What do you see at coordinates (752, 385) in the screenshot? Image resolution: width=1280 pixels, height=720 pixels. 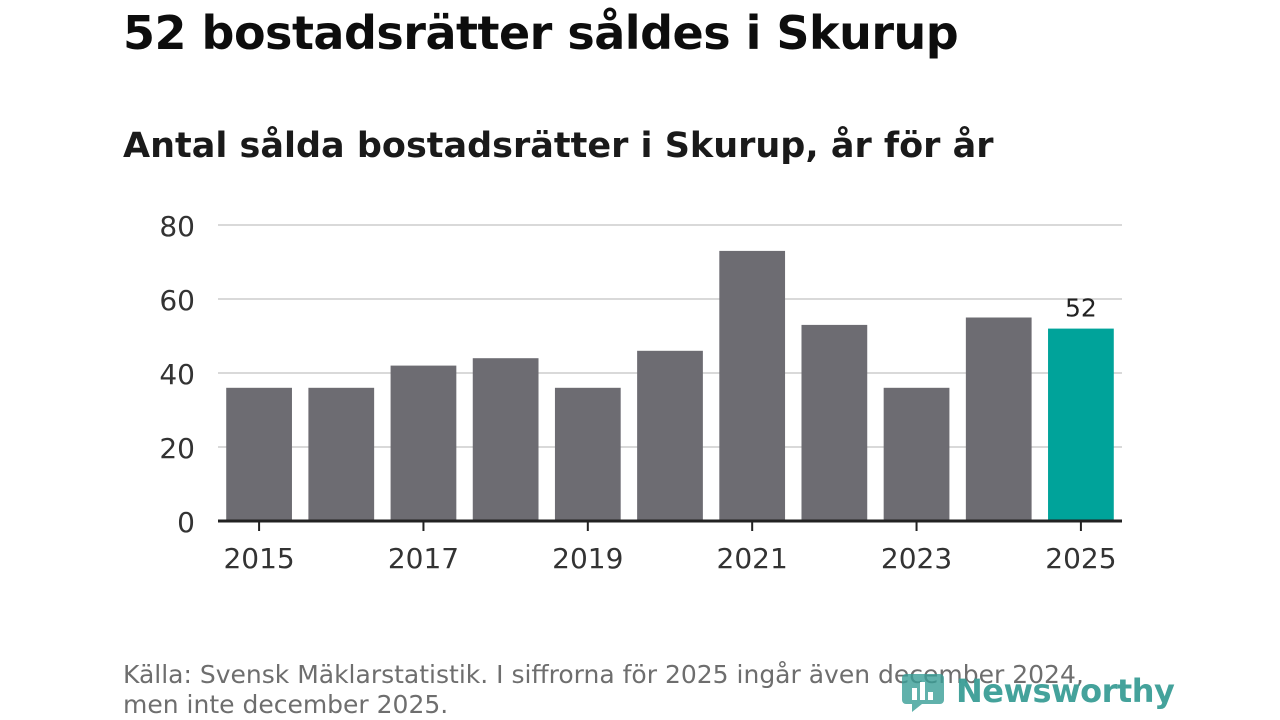 I see `bar-2021` at bounding box center [752, 385].